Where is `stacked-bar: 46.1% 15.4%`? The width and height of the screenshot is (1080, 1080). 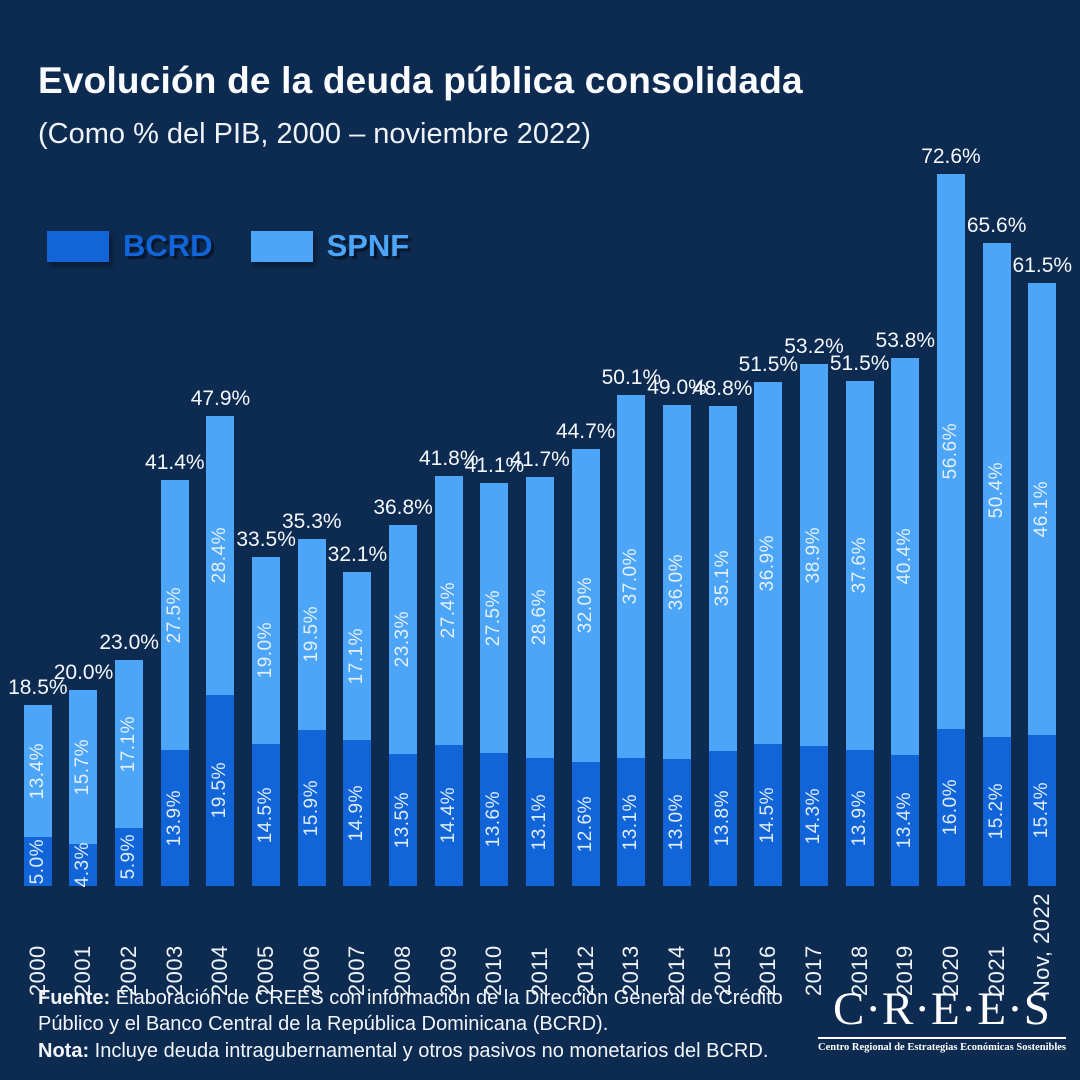
stacked-bar: 46.1% 15.4% is located at coordinates (1042, 584).